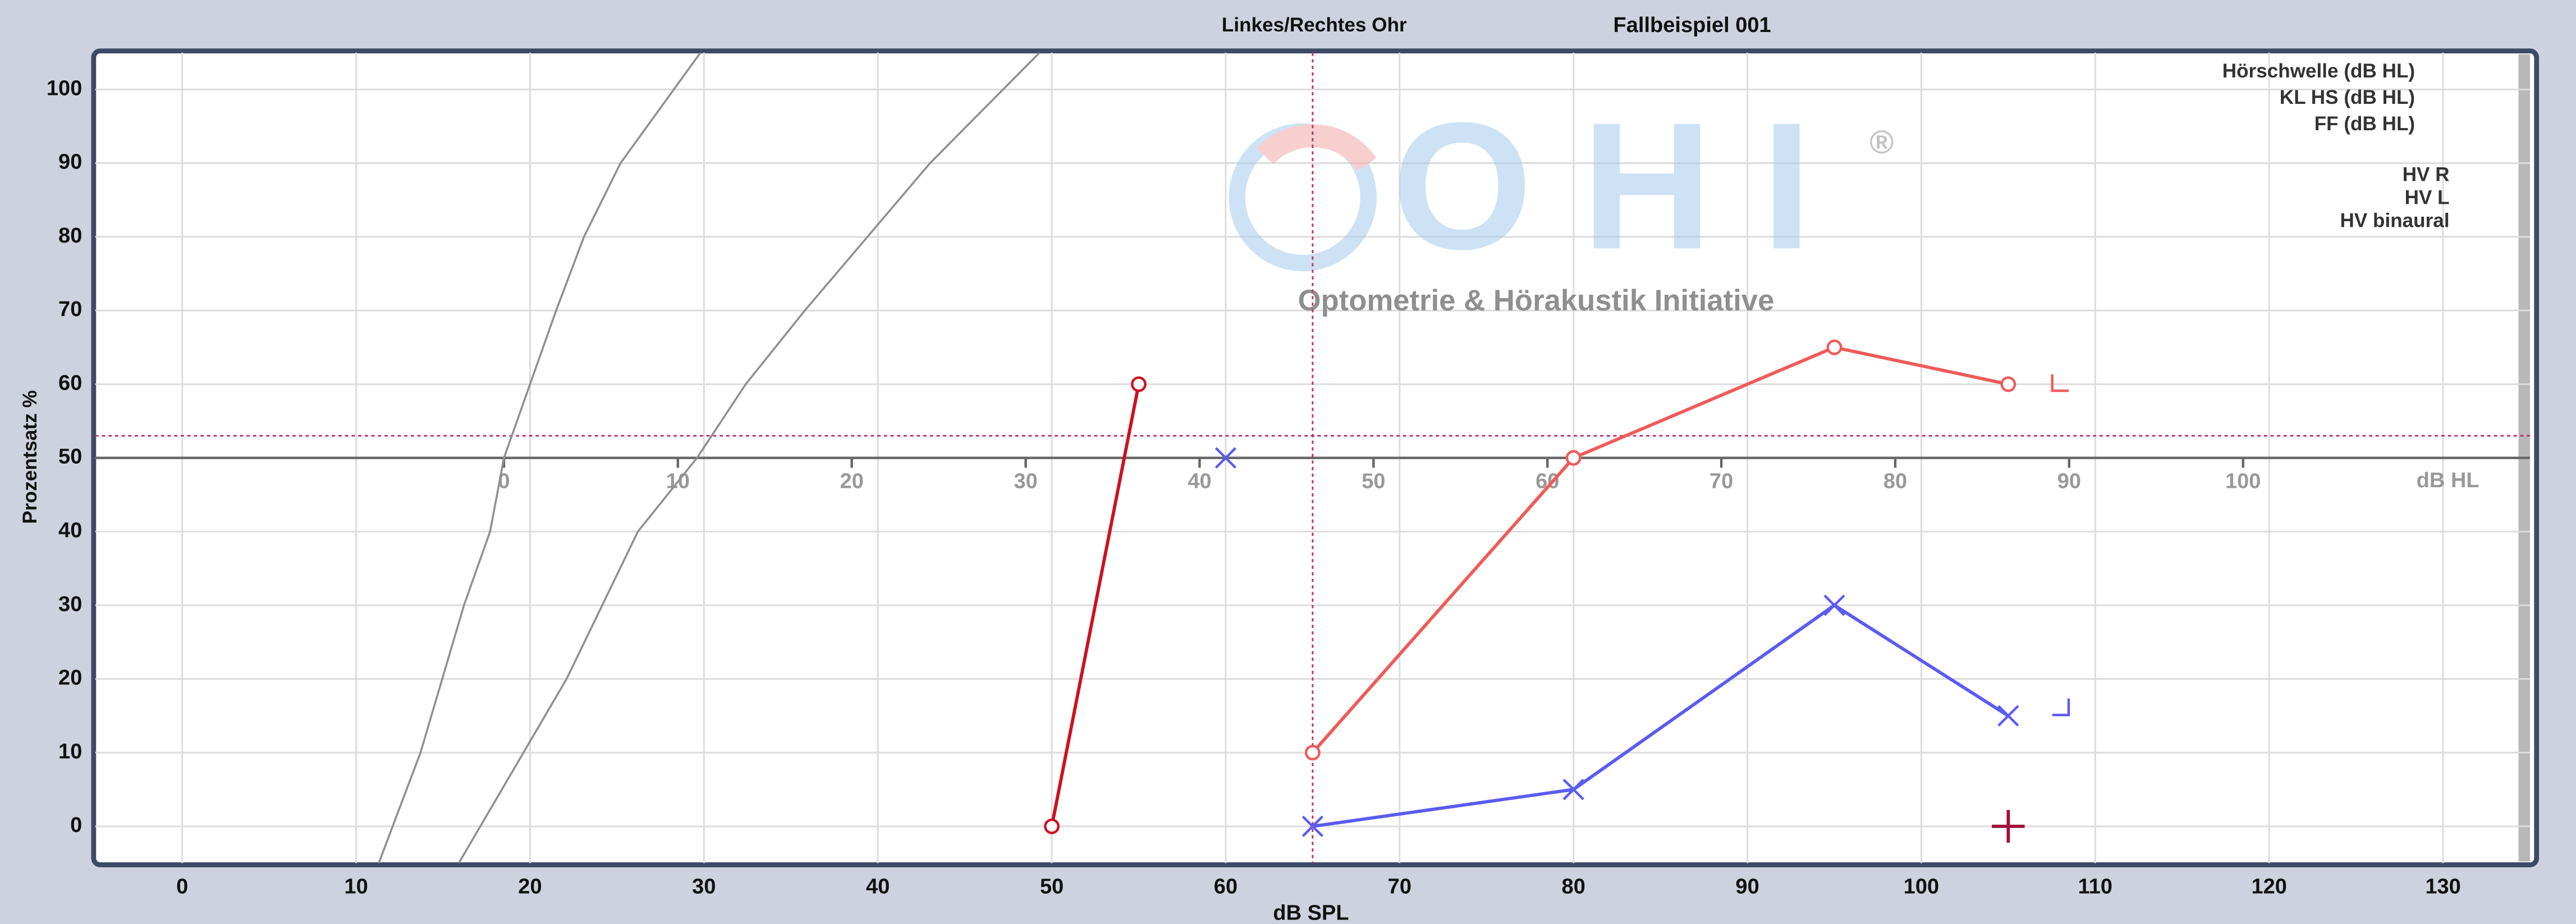  I want to click on y-tick-label: 80, so click(70, 236).